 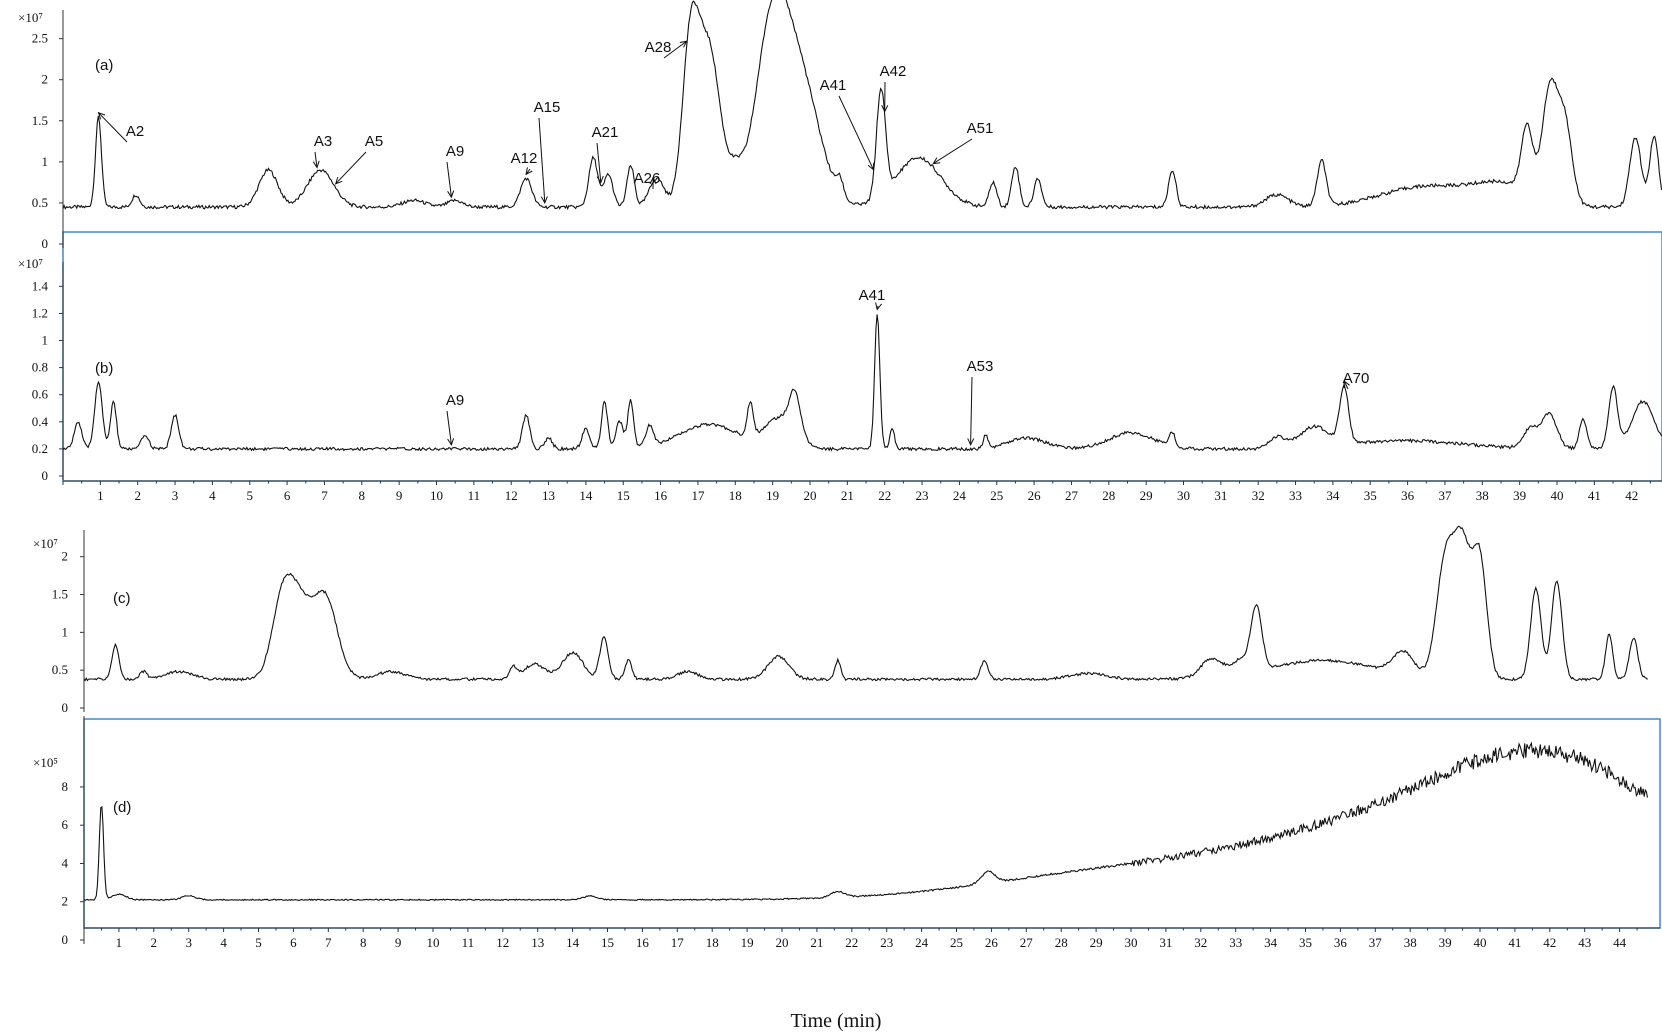 What do you see at coordinates (40, 312) in the screenshot?
I see `y-tick-label: 1.2` at bounding box center [40, 312].